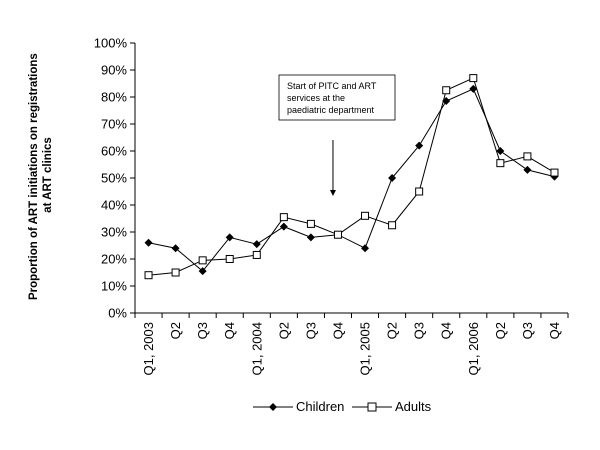  I want to click on y-tick-label: 20%, so click(114, 259).